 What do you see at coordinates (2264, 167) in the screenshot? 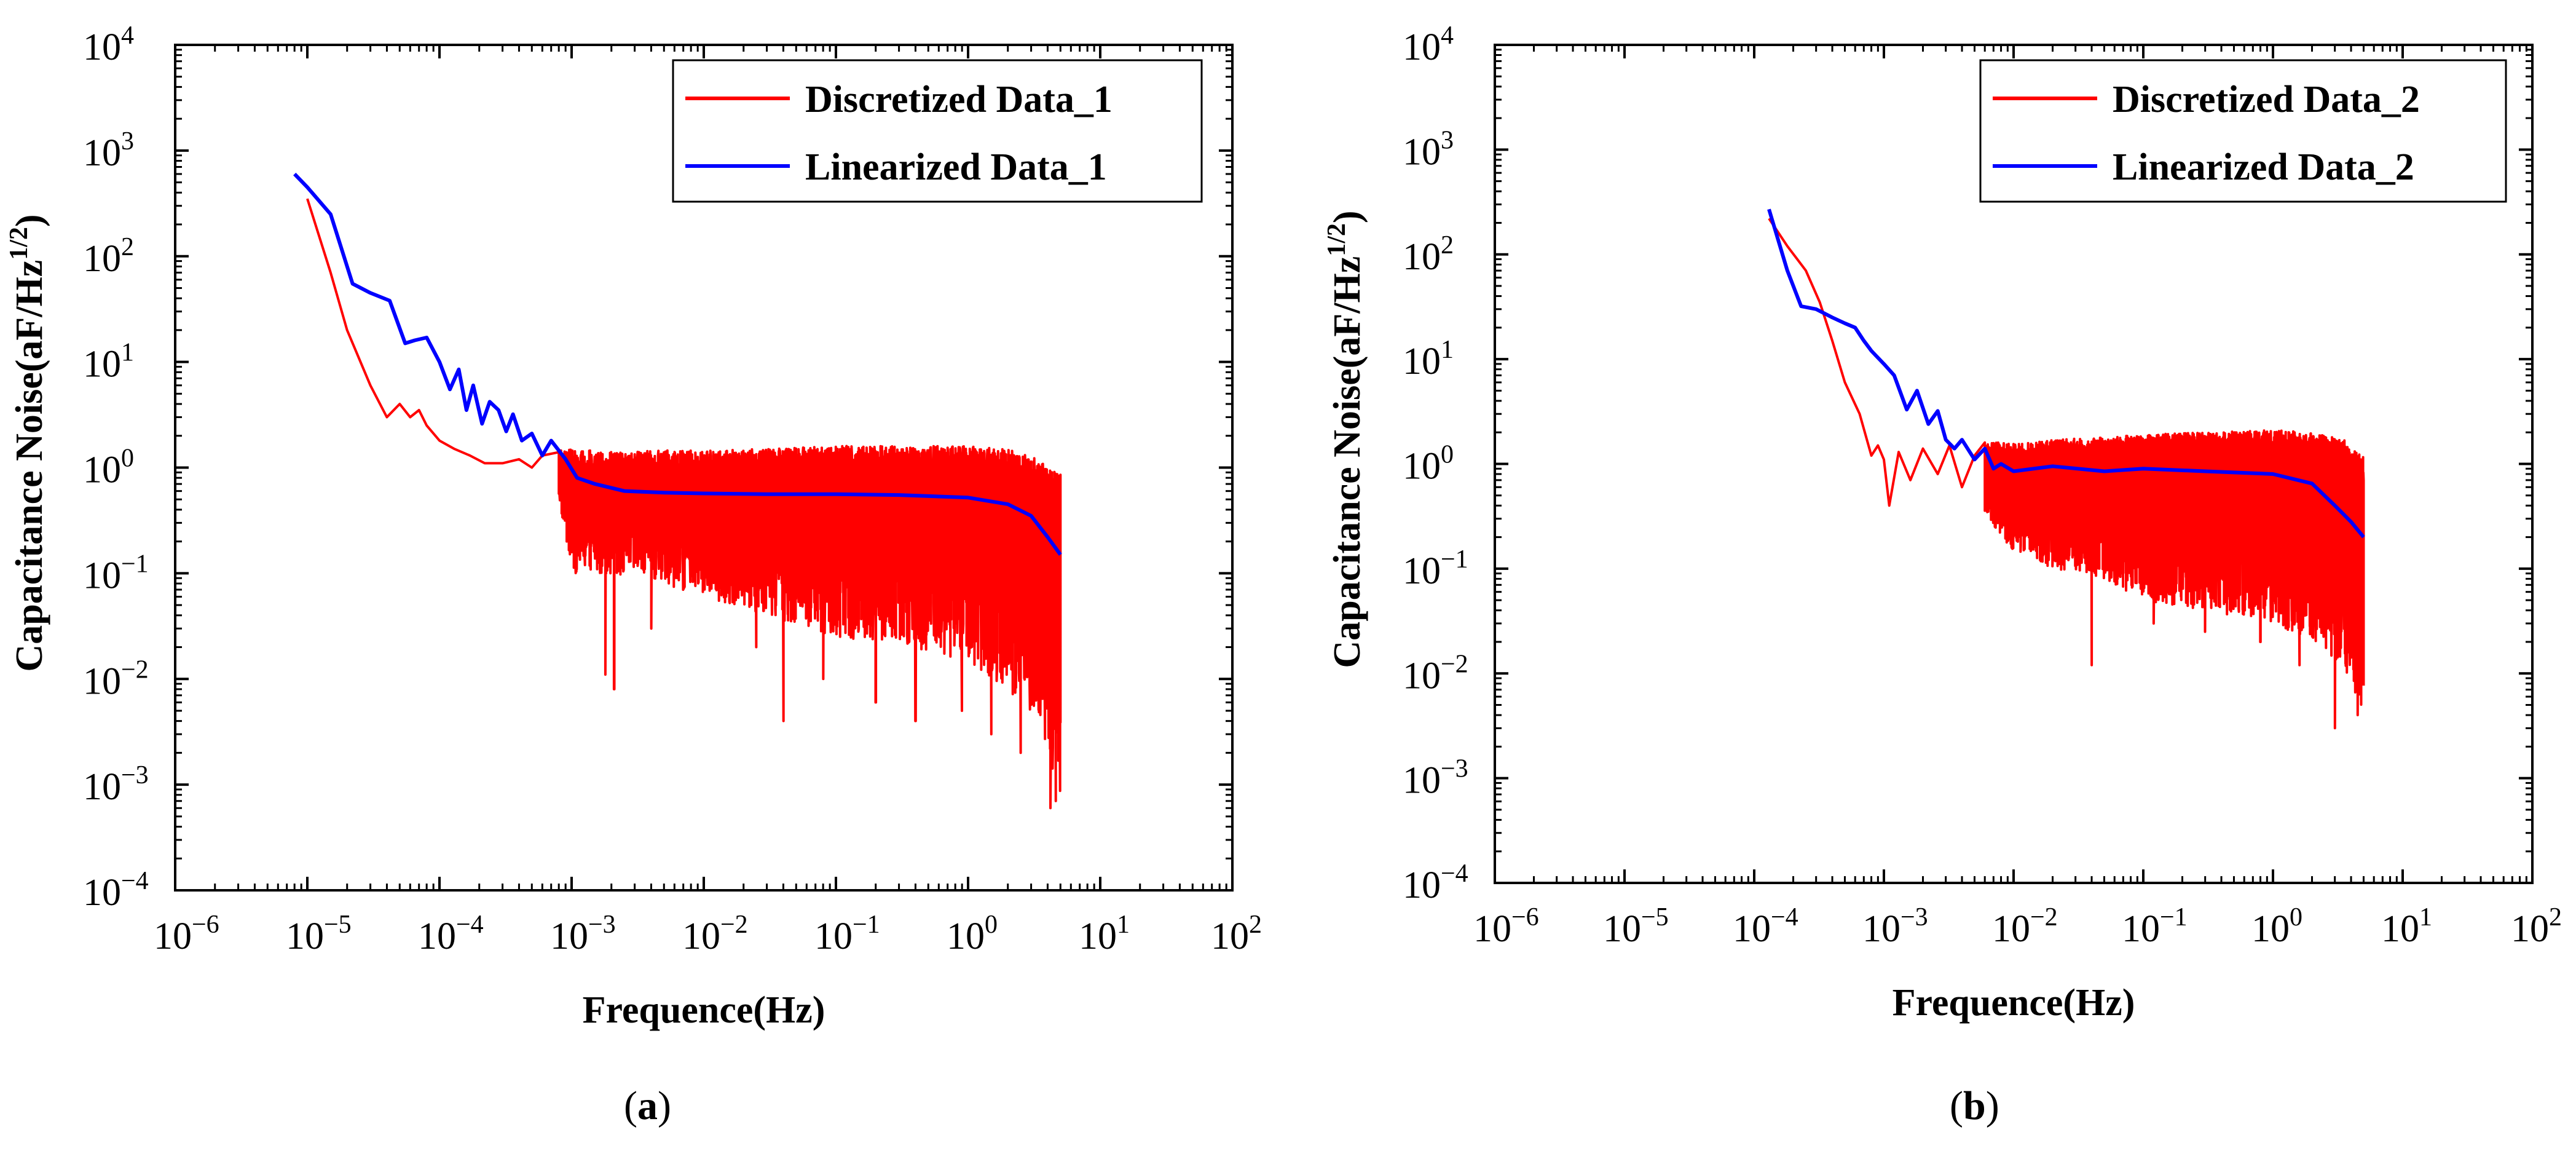
I see `legend-label-linearized: Linearized Data_2` at bounding box center [2264, 167].